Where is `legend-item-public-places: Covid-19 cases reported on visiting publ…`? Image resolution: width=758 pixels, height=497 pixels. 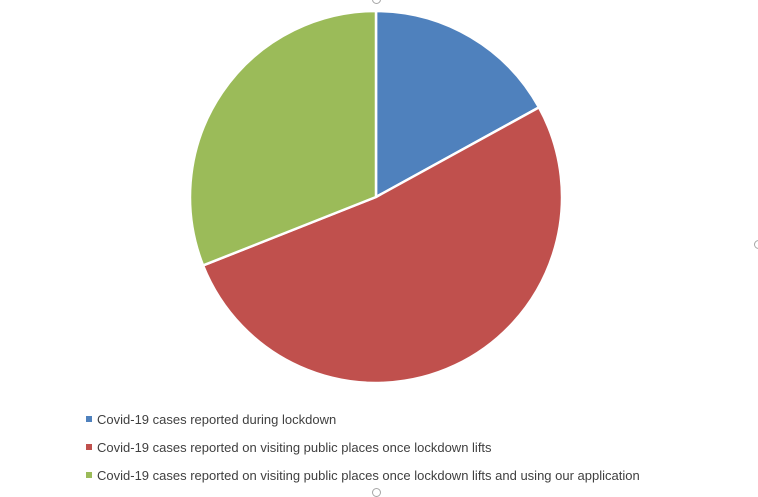
legend-item-public-places: Covid-19 cases reported on visiting publ… is located at coordinates (416, 447).